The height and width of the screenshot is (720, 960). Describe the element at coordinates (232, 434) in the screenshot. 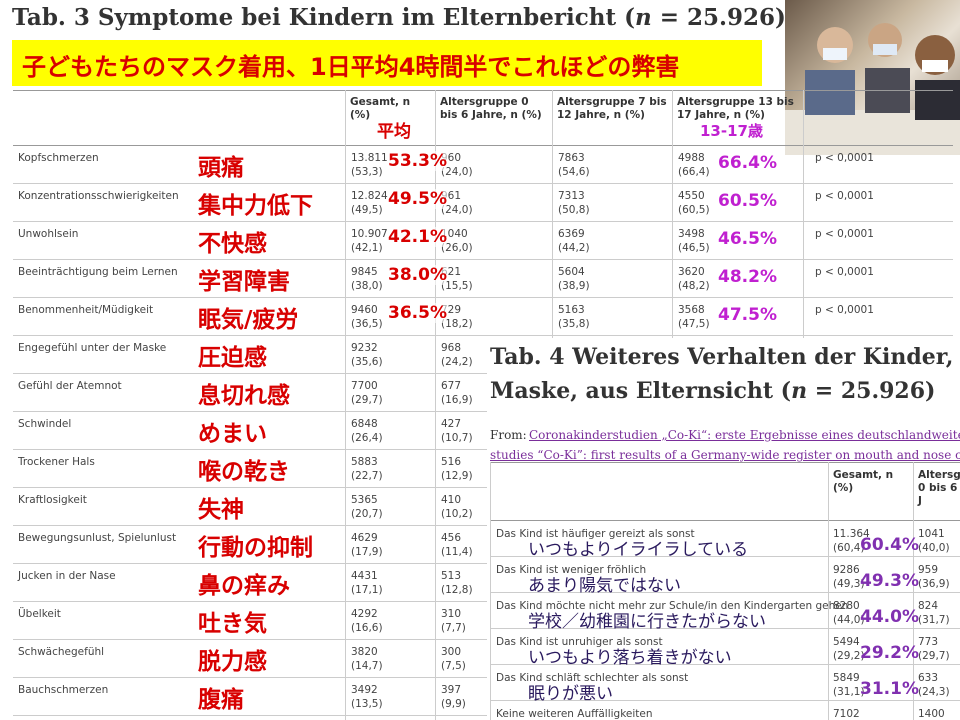

I see `annotation: めまい` at that location.